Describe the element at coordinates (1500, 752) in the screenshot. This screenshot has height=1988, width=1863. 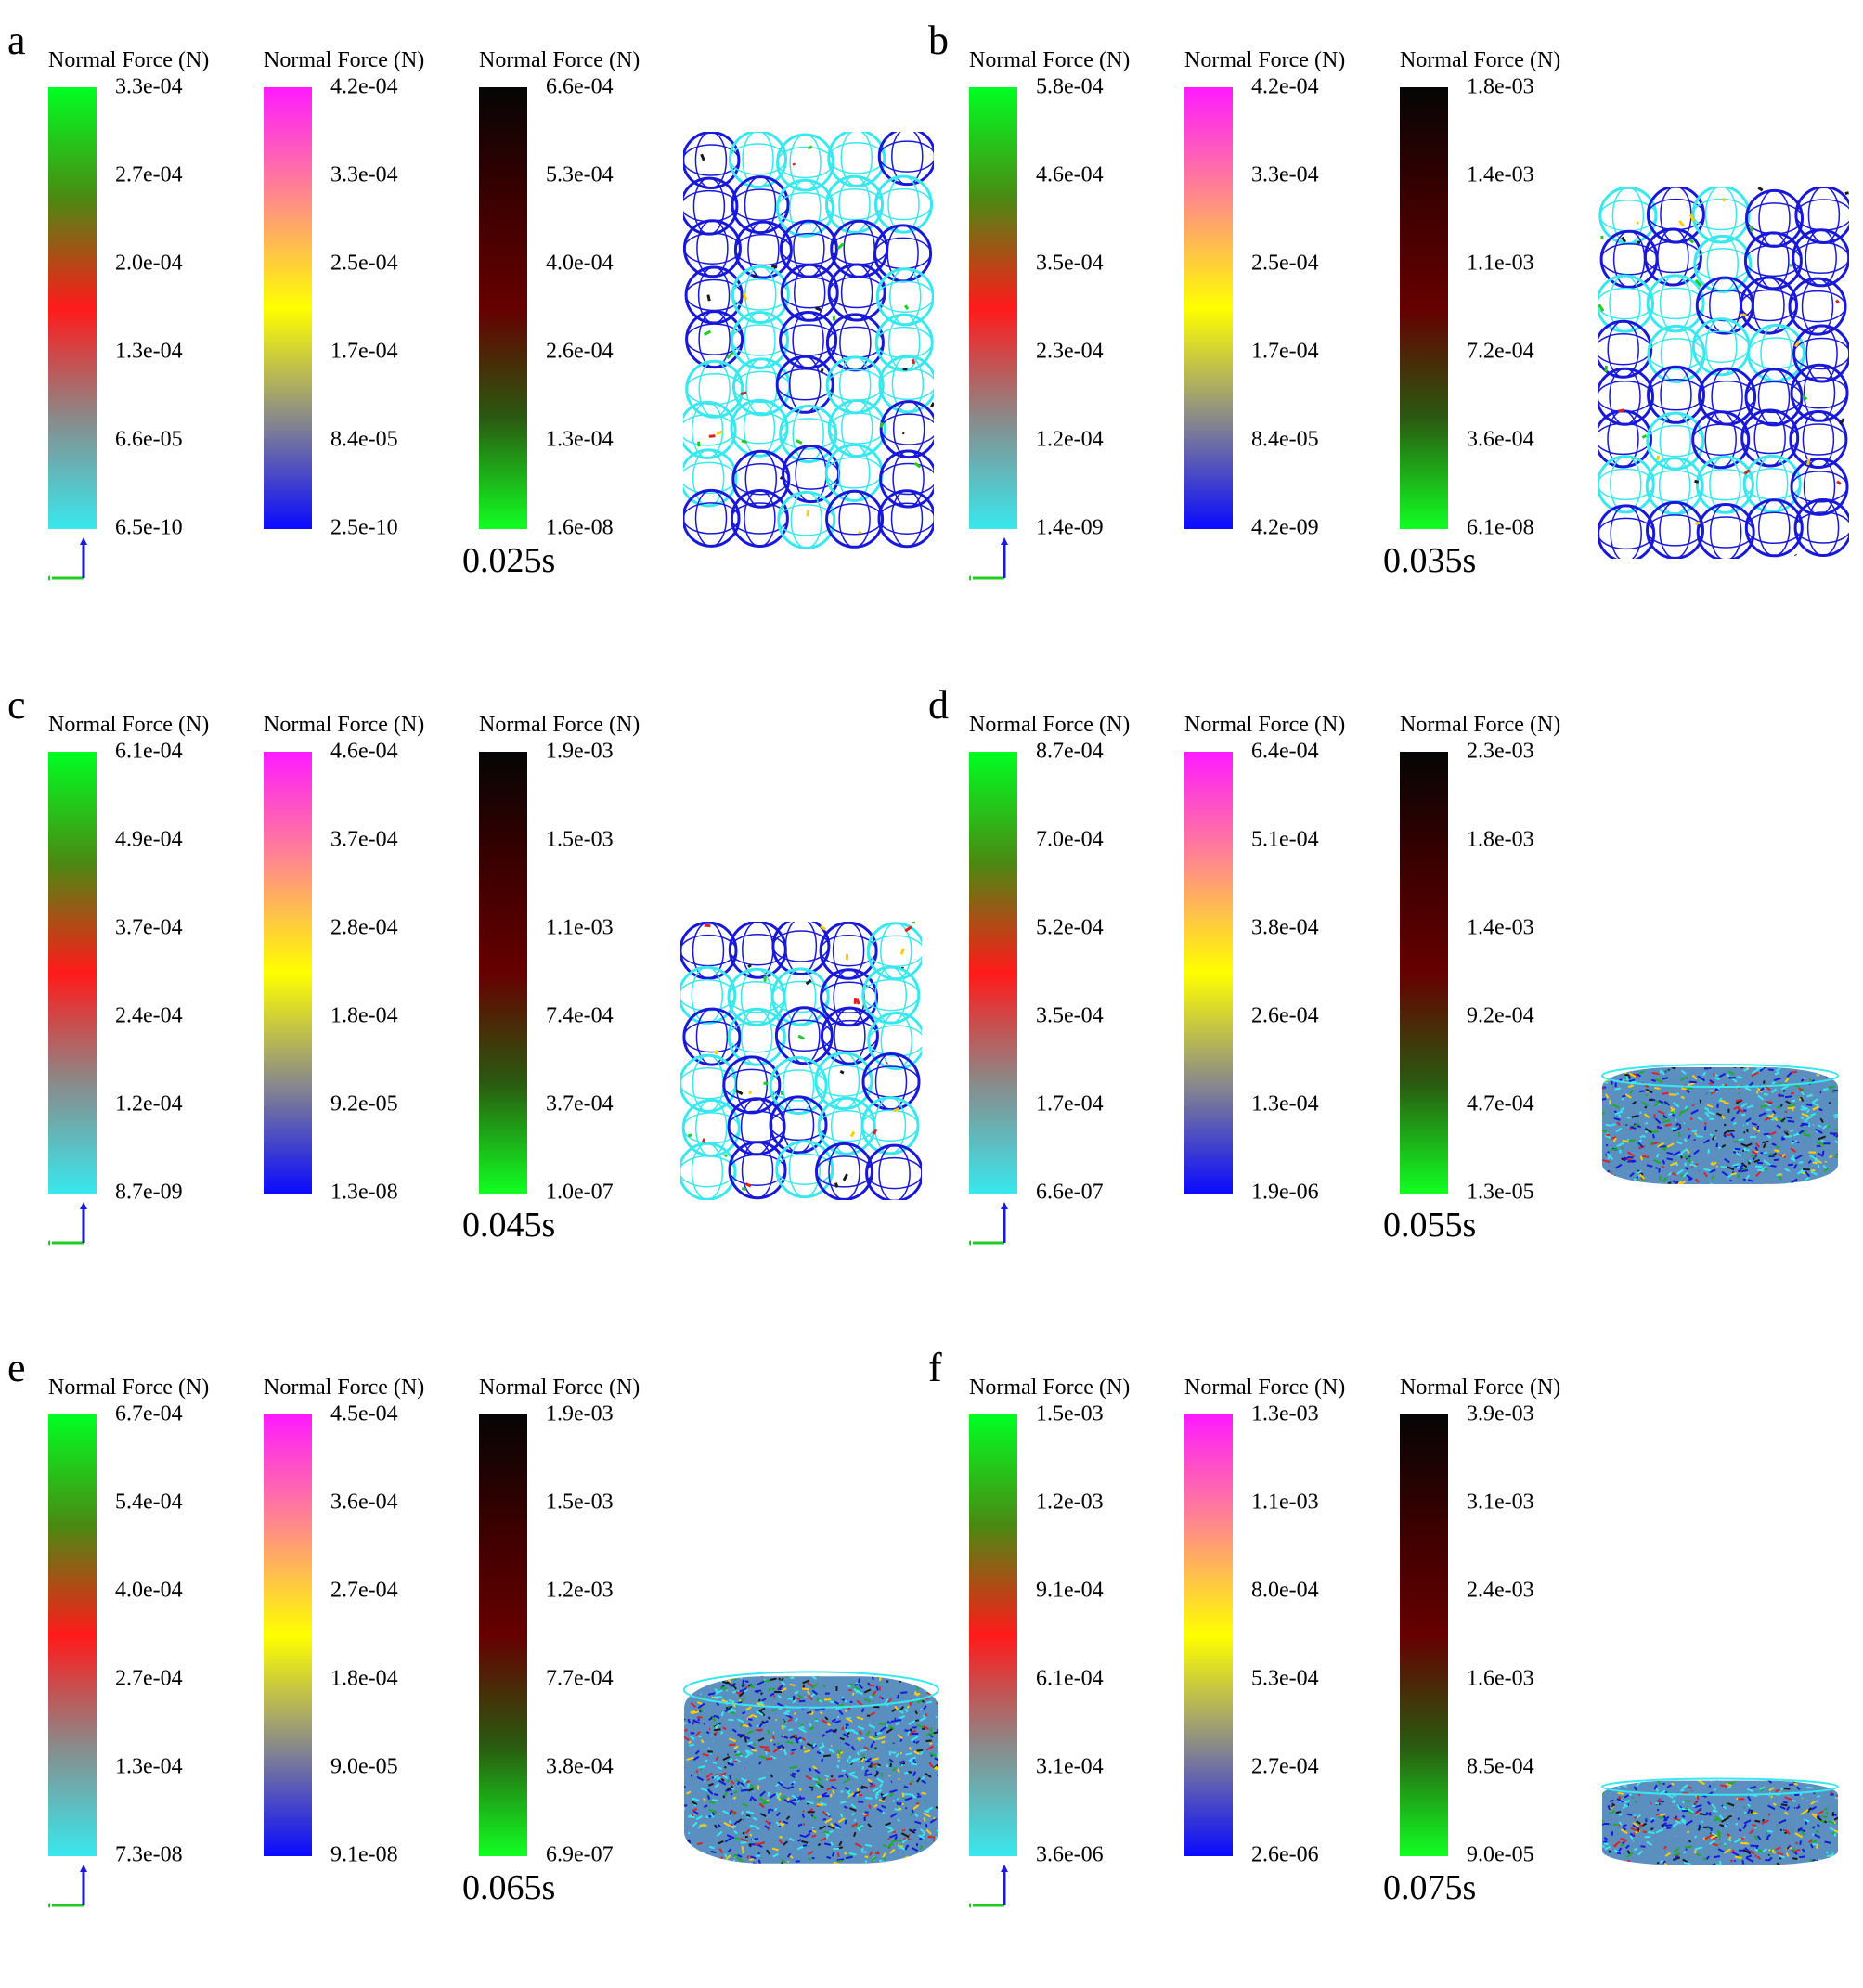
I see `tick-label: 2.3e-03` at that location.